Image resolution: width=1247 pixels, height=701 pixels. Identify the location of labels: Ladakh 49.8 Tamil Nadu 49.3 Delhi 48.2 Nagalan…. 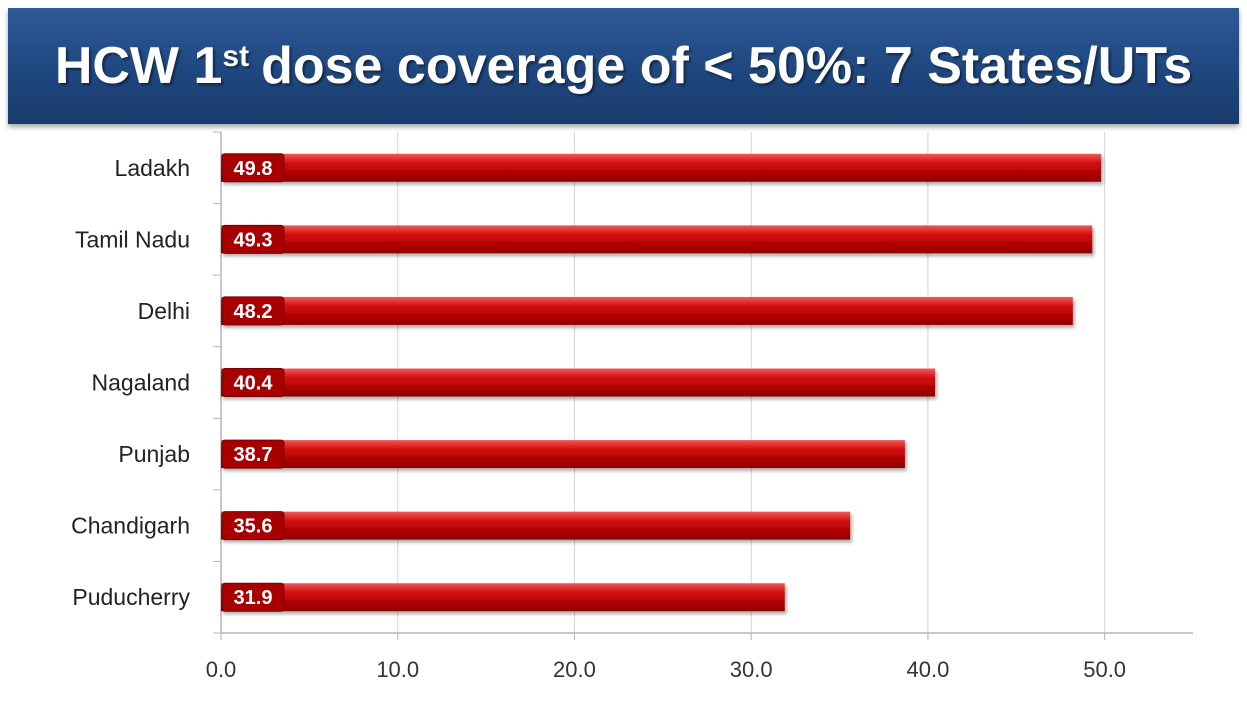
(178, 382).